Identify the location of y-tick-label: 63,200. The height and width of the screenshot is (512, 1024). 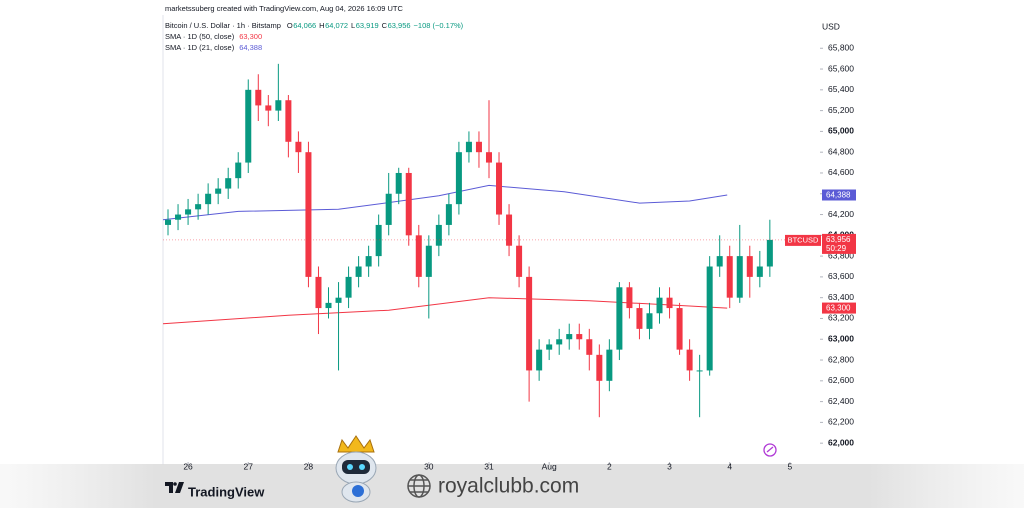
(841, 318).